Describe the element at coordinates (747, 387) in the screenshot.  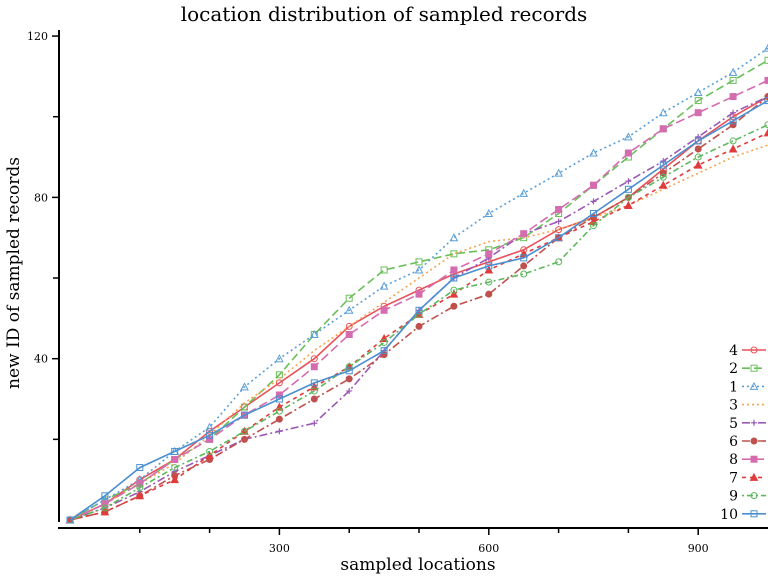
I see `legend-item-1: 1` at that location.